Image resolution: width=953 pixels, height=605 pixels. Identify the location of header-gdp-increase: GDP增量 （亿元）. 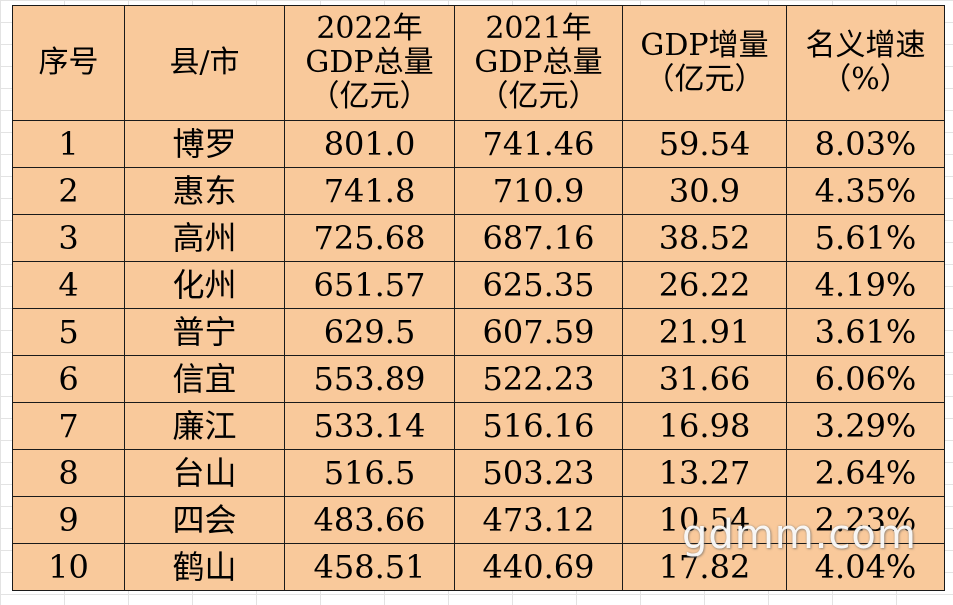
(704, 63).